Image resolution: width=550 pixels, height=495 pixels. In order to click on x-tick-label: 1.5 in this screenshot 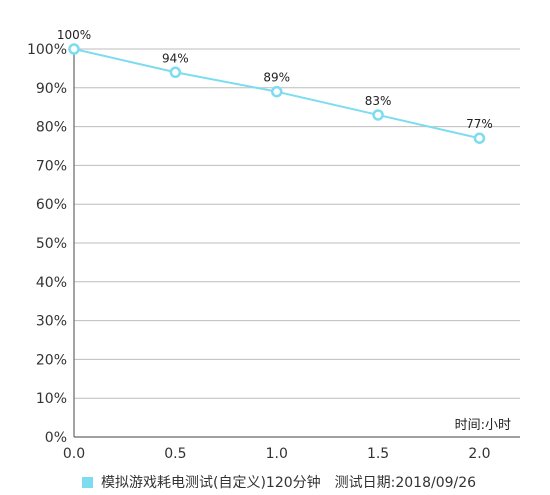, I will do `click(378, 454)`.